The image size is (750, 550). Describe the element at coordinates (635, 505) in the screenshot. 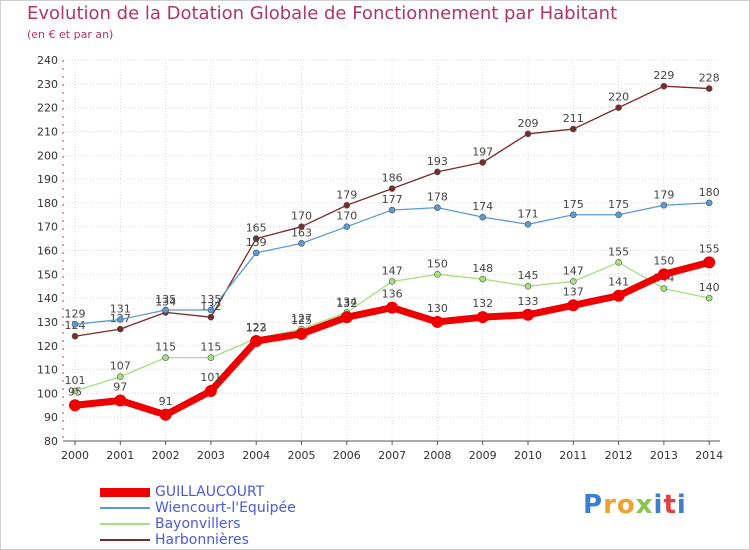

I see `proxiti-logo: Proxiti` at that location.